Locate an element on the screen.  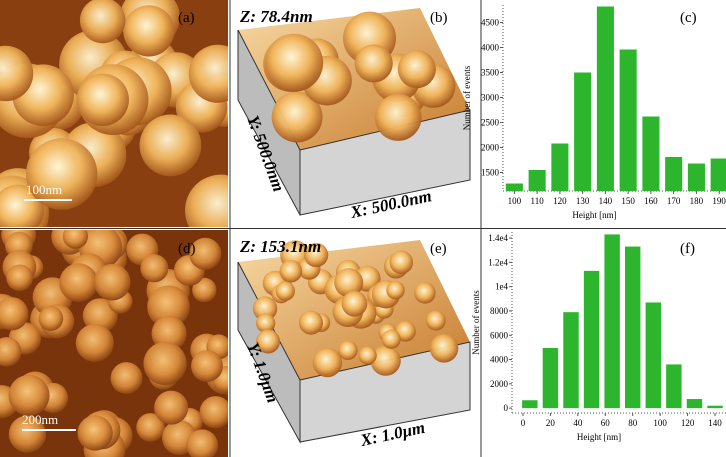
afm-grains-b is located at coordinates (359, 77).